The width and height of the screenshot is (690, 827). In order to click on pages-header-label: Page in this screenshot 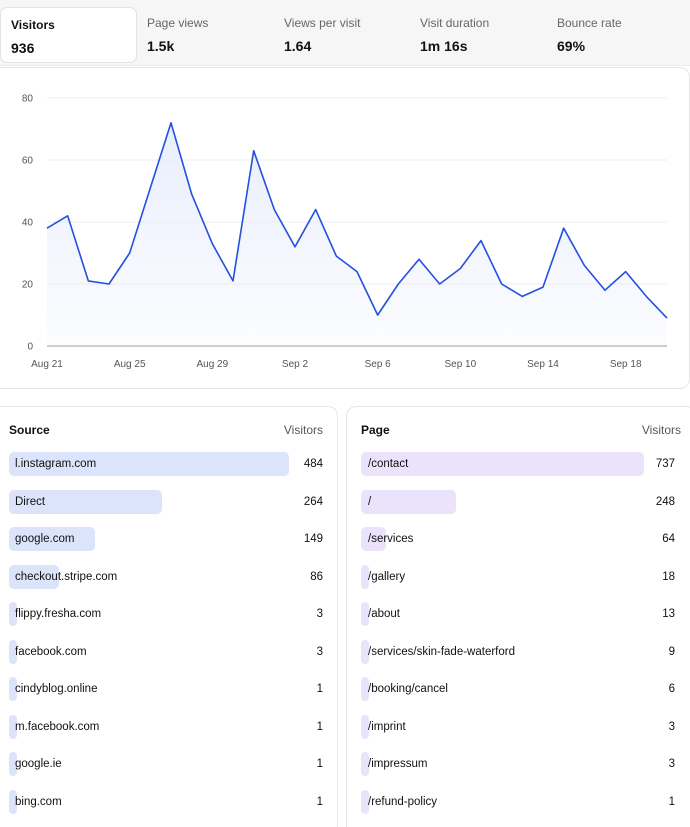, I will do `click(375, 430)`.